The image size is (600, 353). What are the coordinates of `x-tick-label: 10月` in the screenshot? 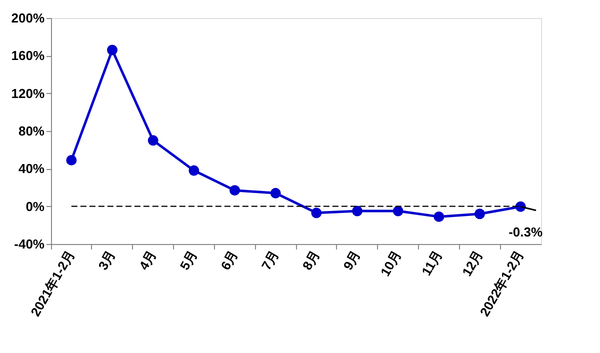 It's located at (390, 263).